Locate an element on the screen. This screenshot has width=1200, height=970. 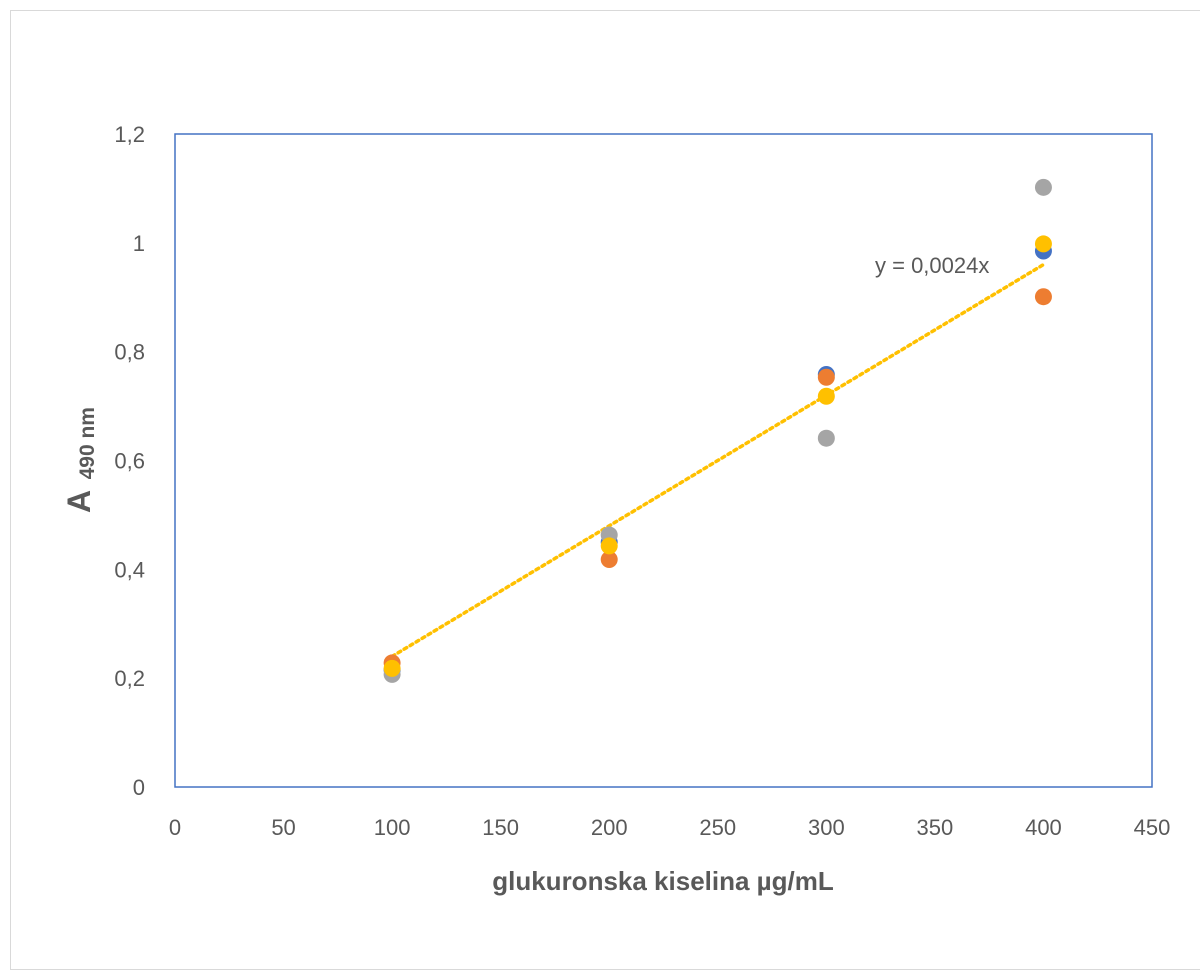
y-tick-label: 0,4 is located at coordinates (129, 569).